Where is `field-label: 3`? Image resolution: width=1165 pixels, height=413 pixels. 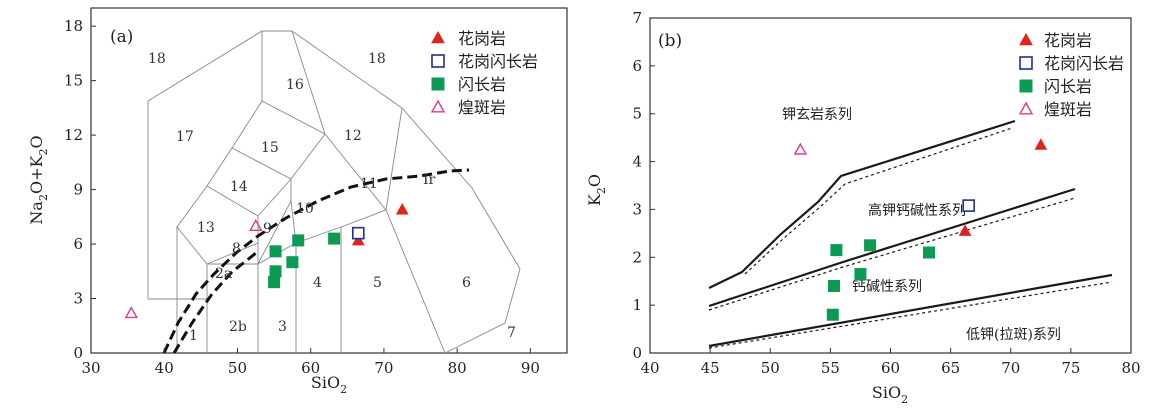
field-label: 3 is located at coordinates (282, 327).